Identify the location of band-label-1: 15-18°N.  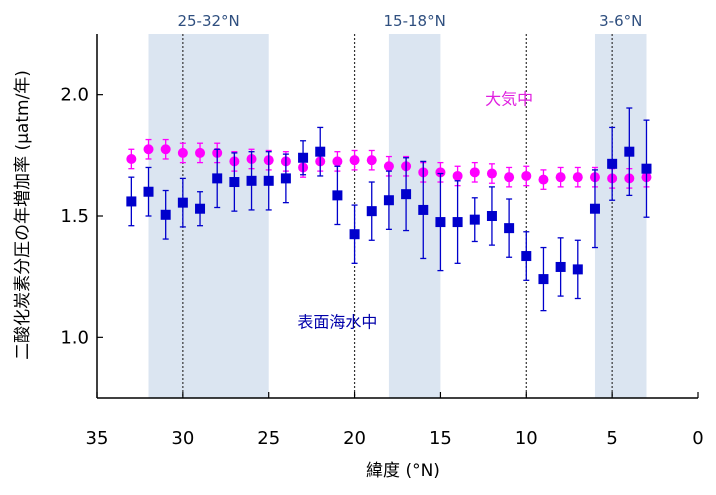
(415, 21).